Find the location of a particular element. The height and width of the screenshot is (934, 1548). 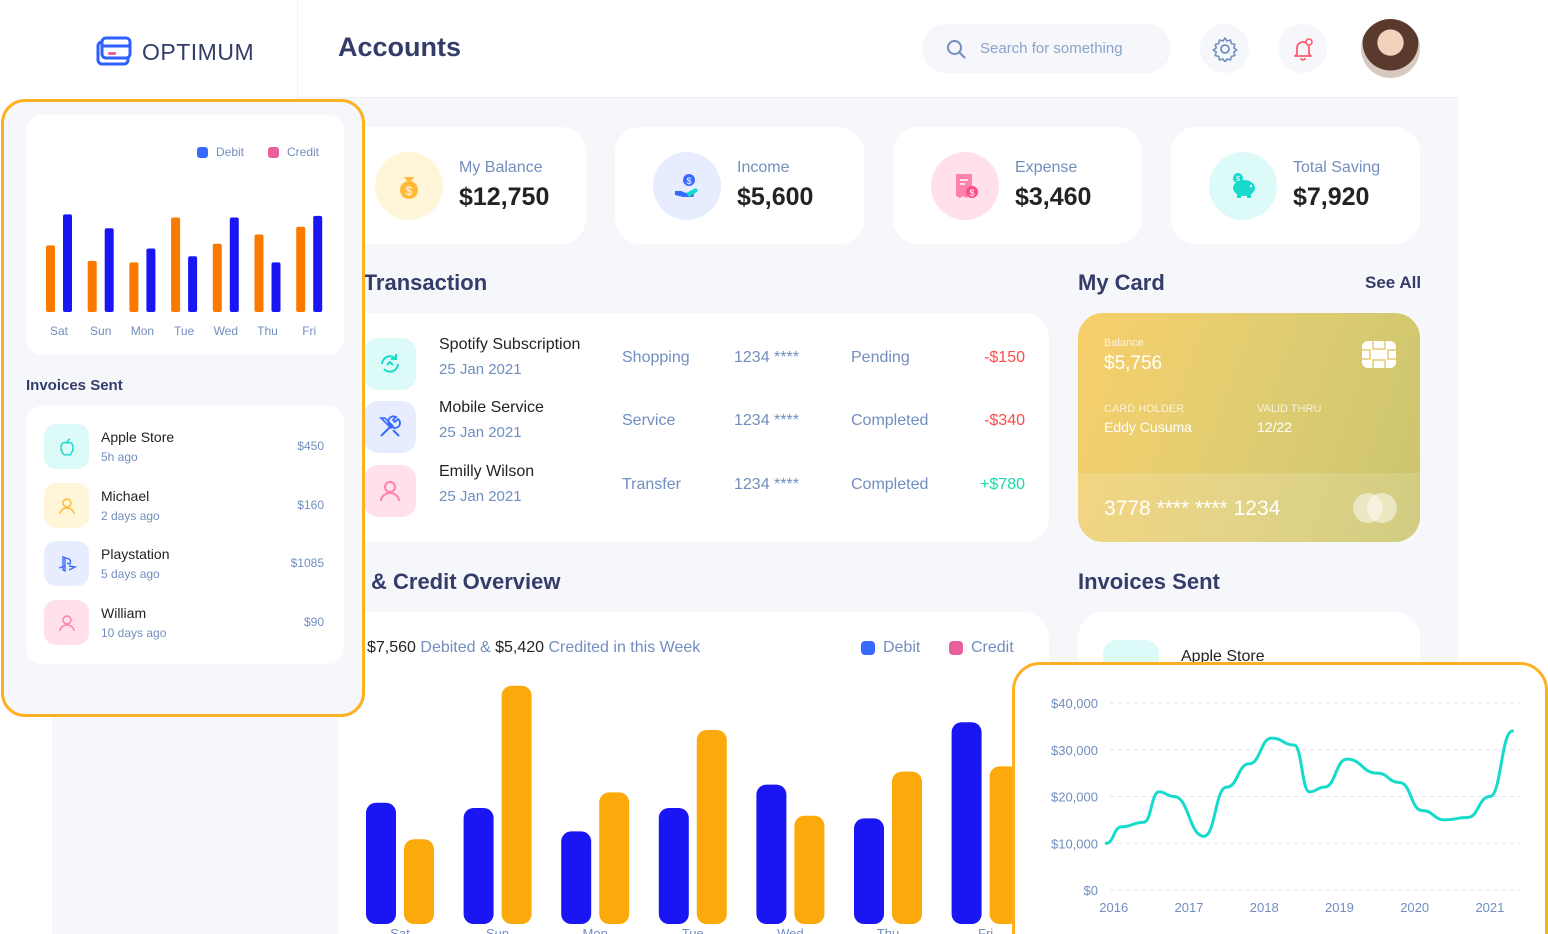

card-balance-label: Balance is located at coordinates (1124, 343).